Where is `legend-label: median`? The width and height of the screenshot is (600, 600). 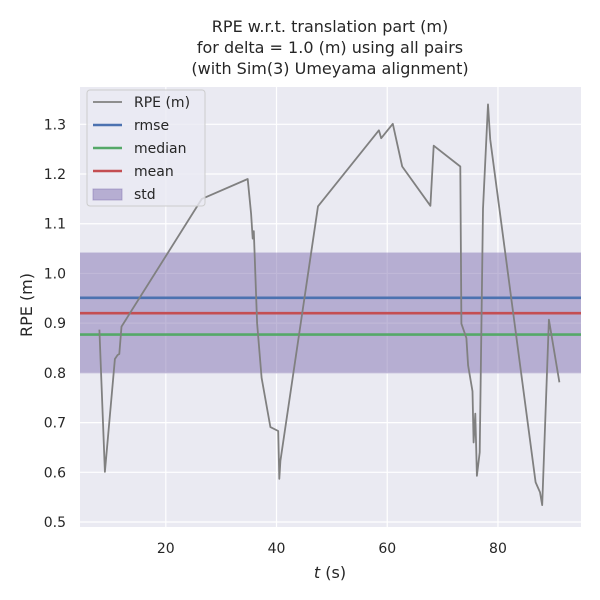 legend-label: median is located at coordinates (160, 149).